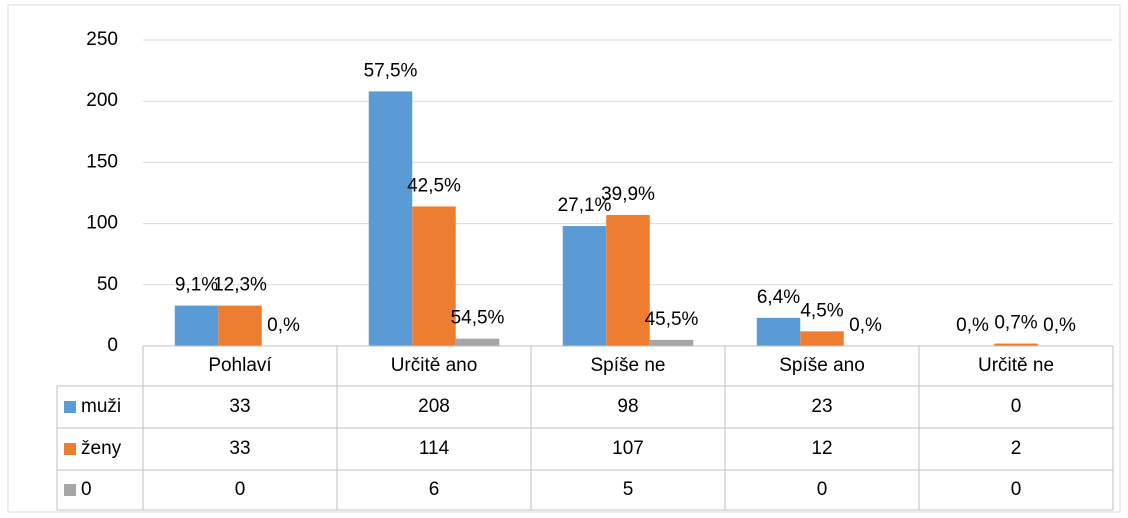  What do you see at coordinates (102, 161) in the screenshot?
I see `y-tick-label: 150` at bounding box center [102, 161].